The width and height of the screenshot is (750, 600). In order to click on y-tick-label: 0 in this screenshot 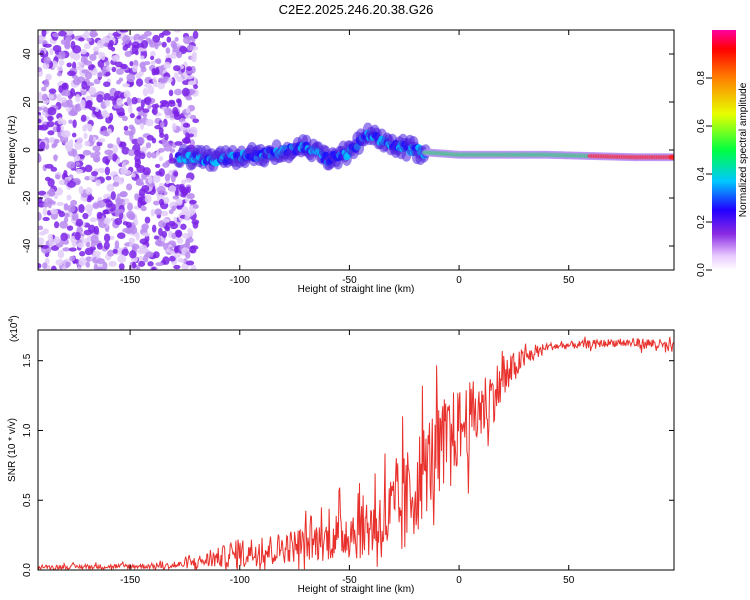, I will do `click(27, 150)`.